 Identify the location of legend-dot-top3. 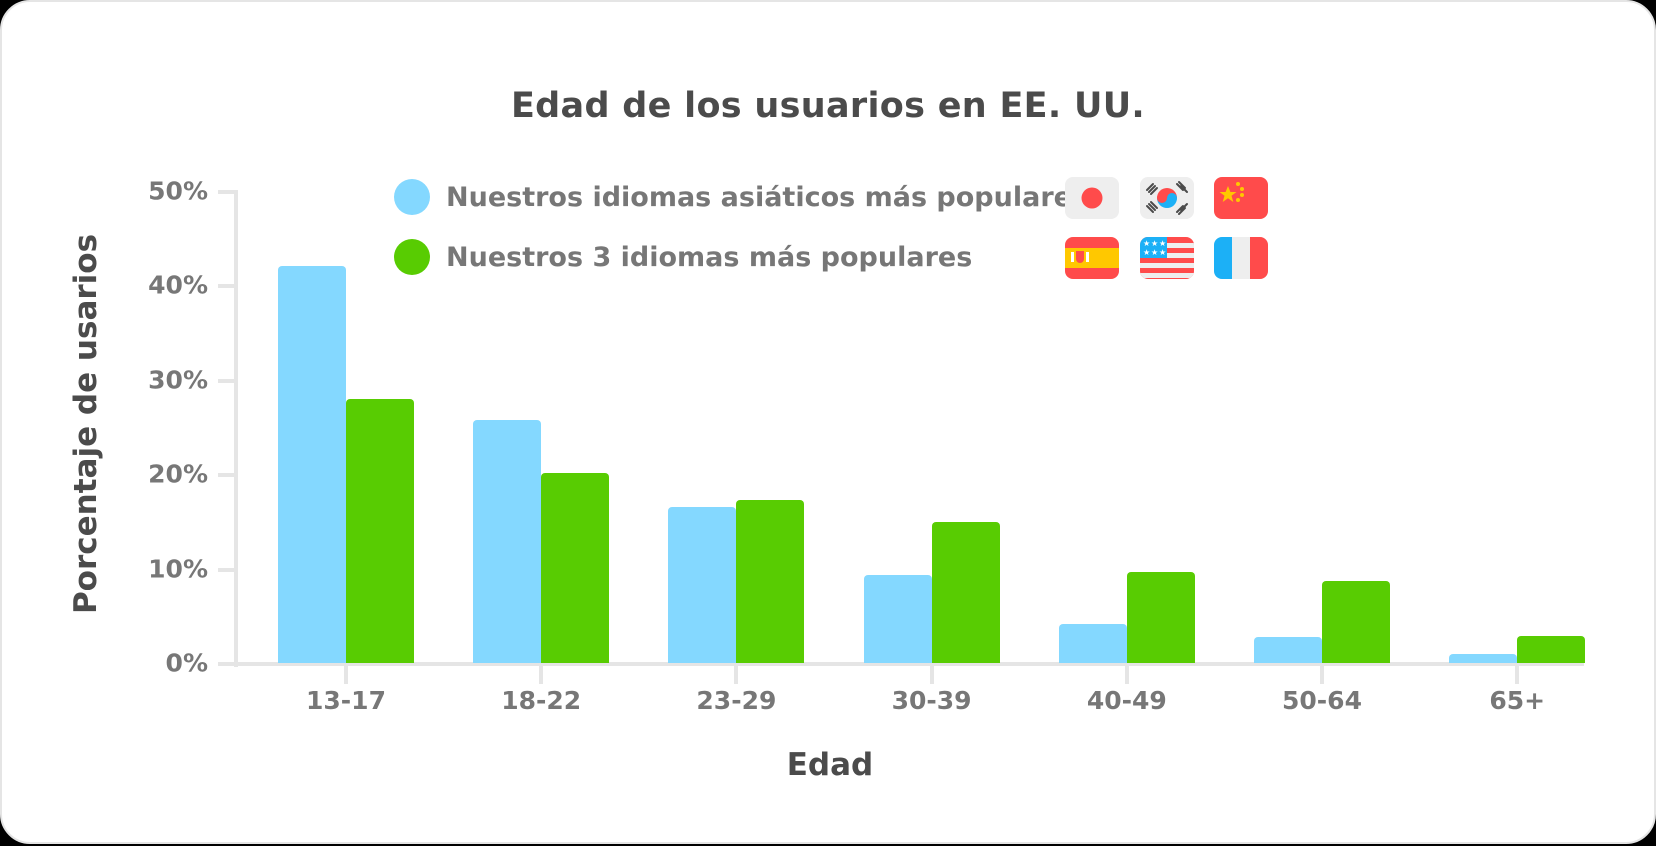
(412, 257).